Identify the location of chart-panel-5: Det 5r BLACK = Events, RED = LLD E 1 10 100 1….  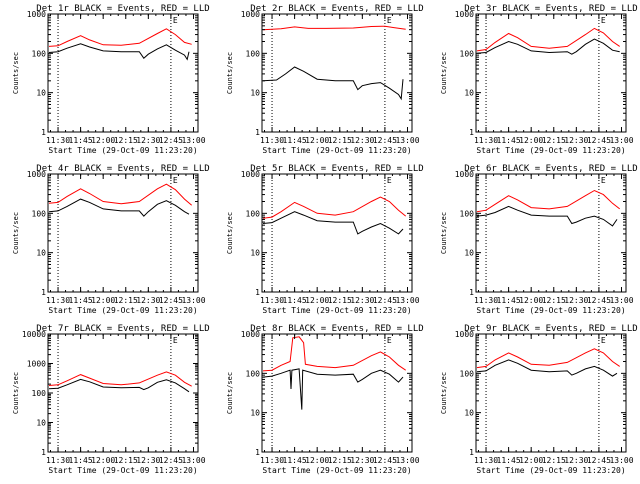
(325, 239).